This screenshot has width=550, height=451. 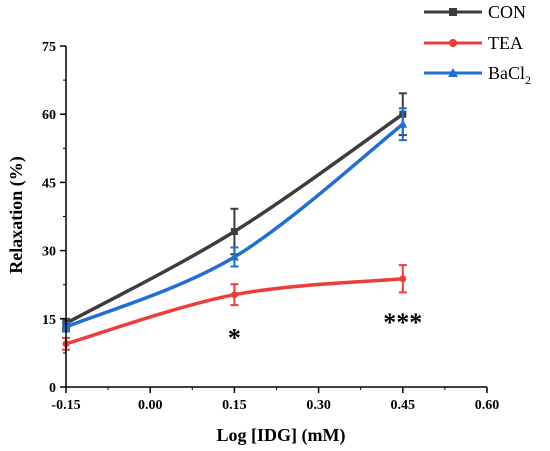 I want to click on legend-item-tea: TEA, so click(x=473, y=43).